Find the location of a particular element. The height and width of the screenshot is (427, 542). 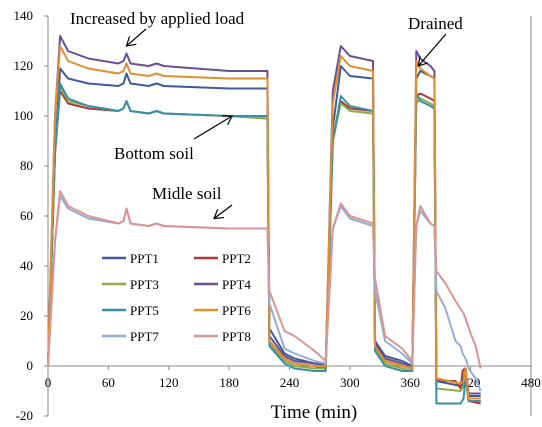

annotation-text: Drained is located at coordinates (435, 23).